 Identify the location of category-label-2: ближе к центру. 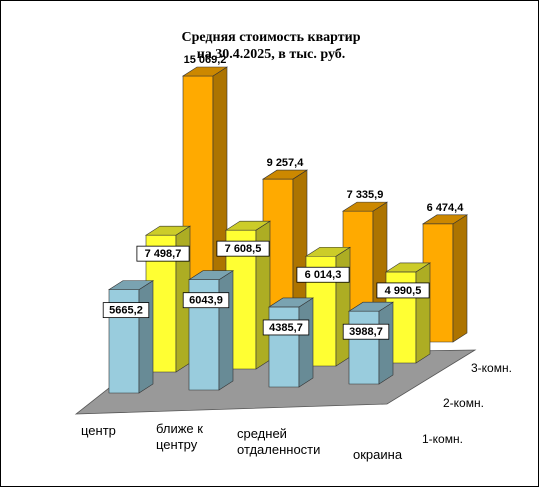
(179, 436).